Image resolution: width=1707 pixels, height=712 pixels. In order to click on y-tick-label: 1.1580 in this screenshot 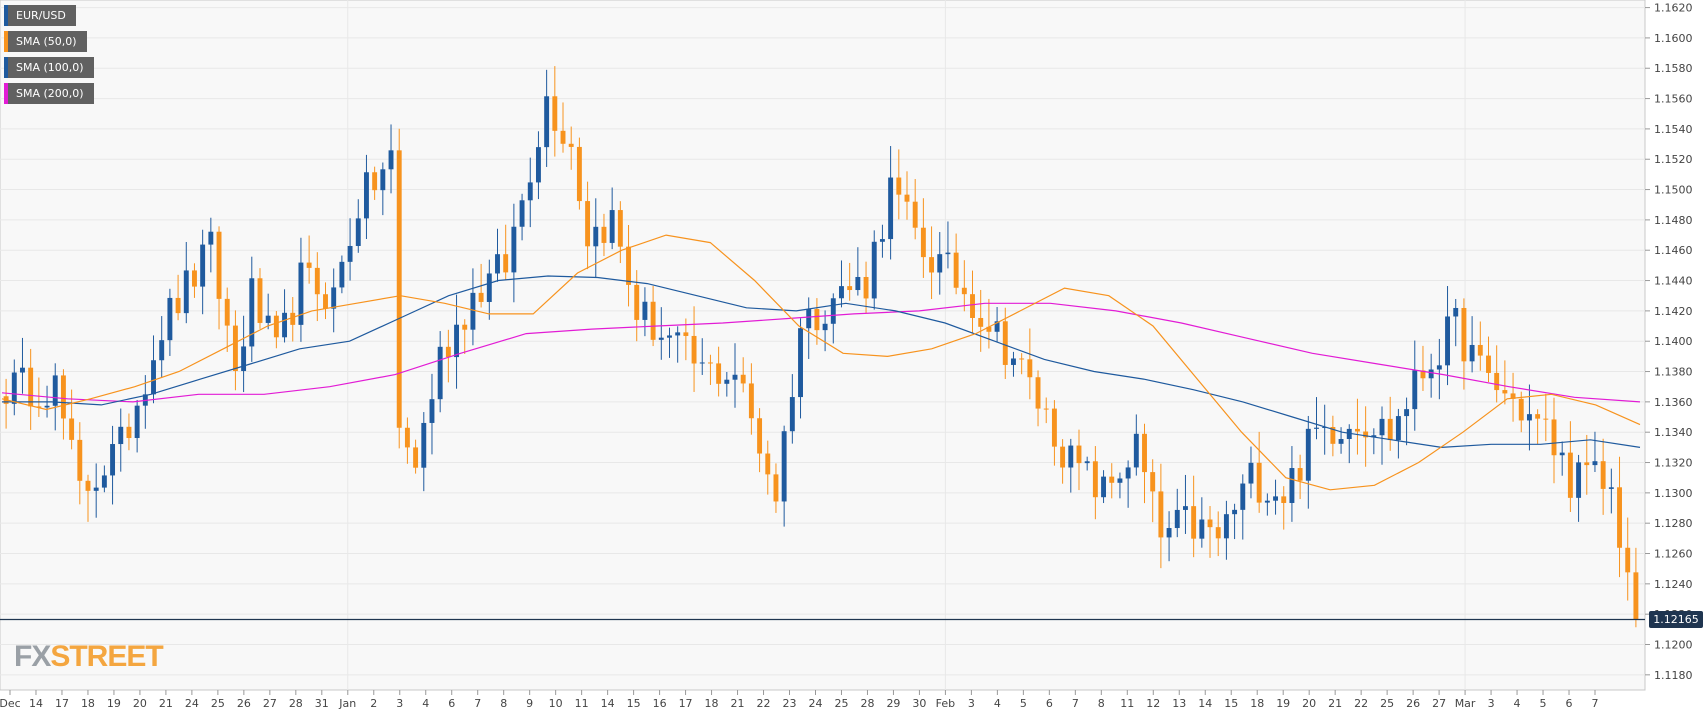, I will do `click(1673, 68)`.